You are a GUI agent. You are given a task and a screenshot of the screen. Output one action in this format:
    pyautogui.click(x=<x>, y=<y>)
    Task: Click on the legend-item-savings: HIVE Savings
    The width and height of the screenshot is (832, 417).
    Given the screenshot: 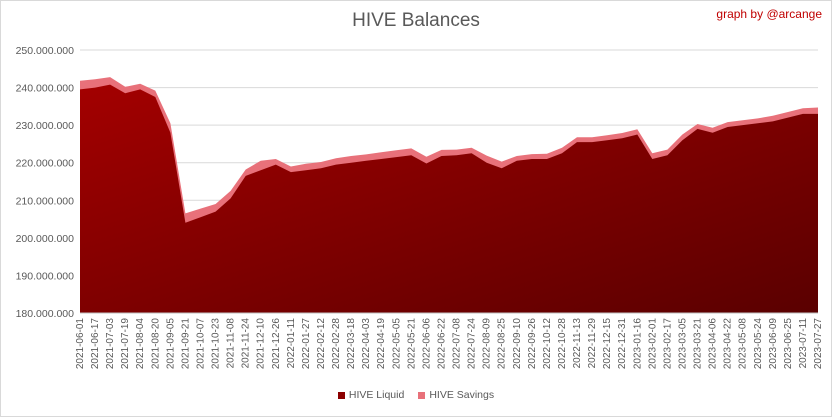 What is the action you would take?
    pyautogui.click(x=456, y=395)
    